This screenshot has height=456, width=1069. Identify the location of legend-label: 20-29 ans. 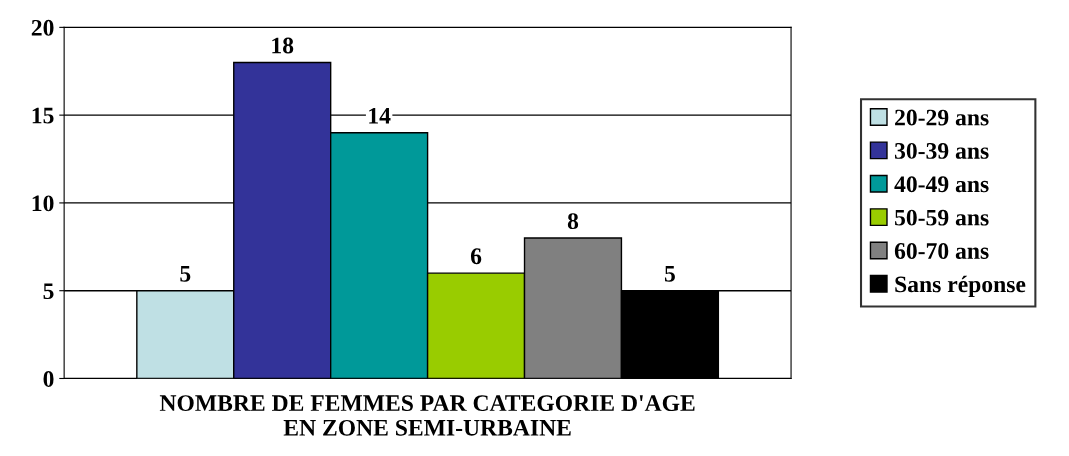
(942, 117).